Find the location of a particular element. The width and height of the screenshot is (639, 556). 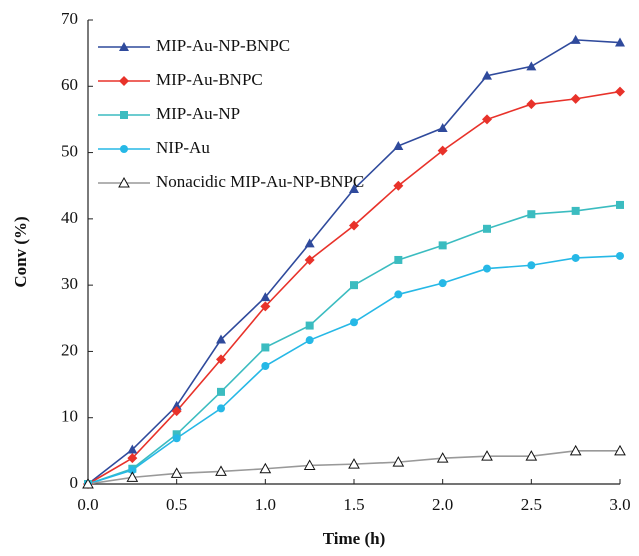

x-tick-label: 3.0 is located at coordinates (619, 504).